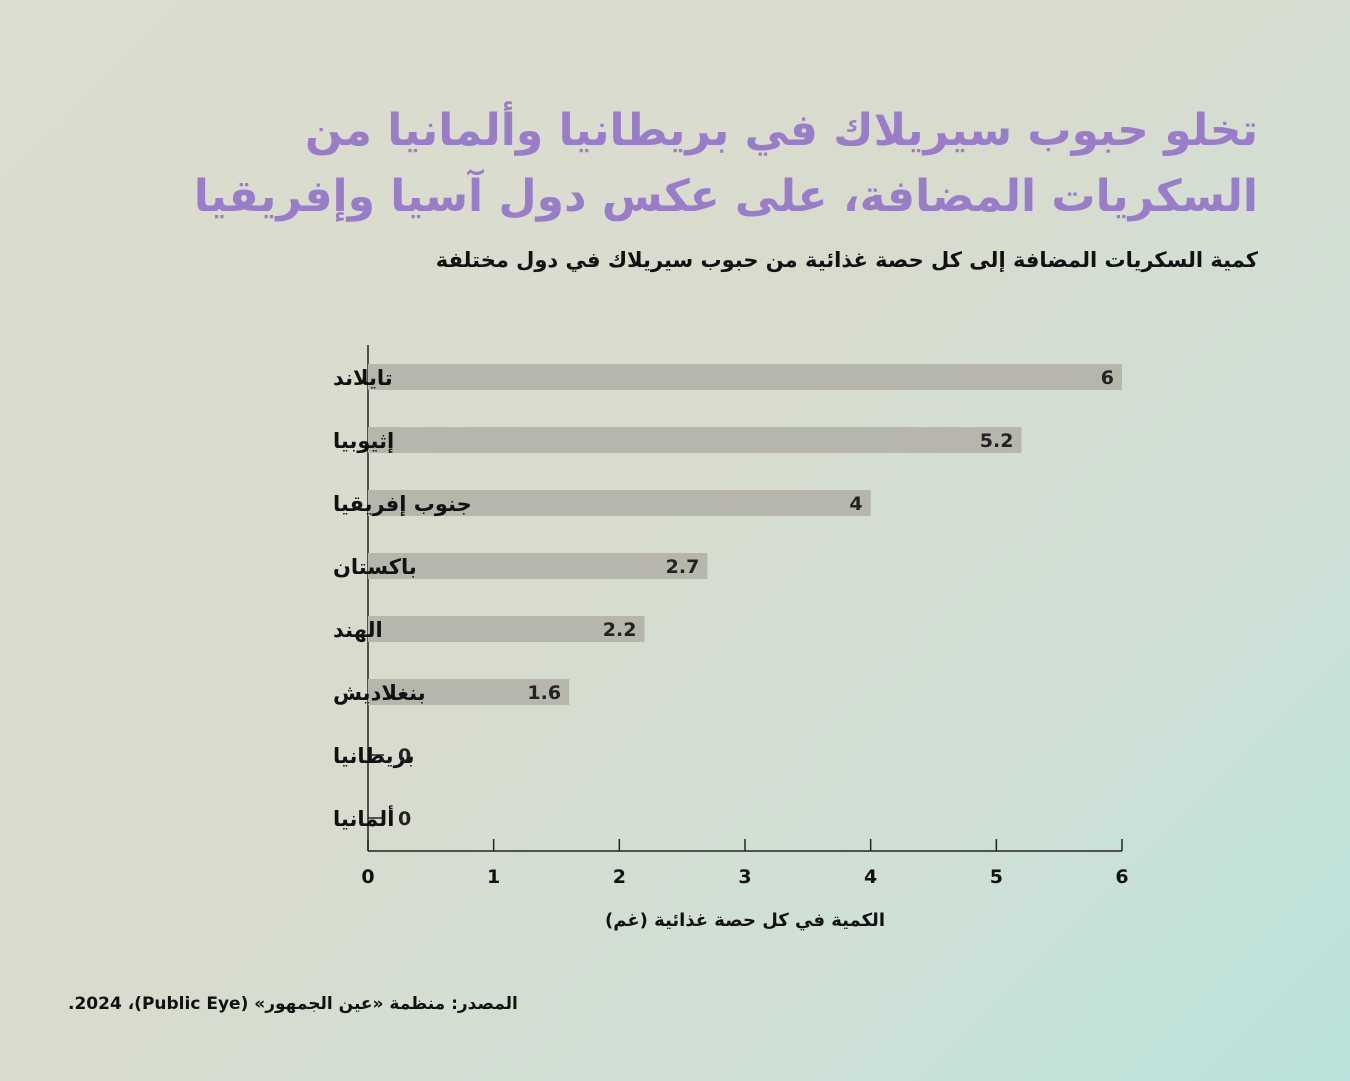  I want to click on x-tick-label: 3, so click(744, 877).